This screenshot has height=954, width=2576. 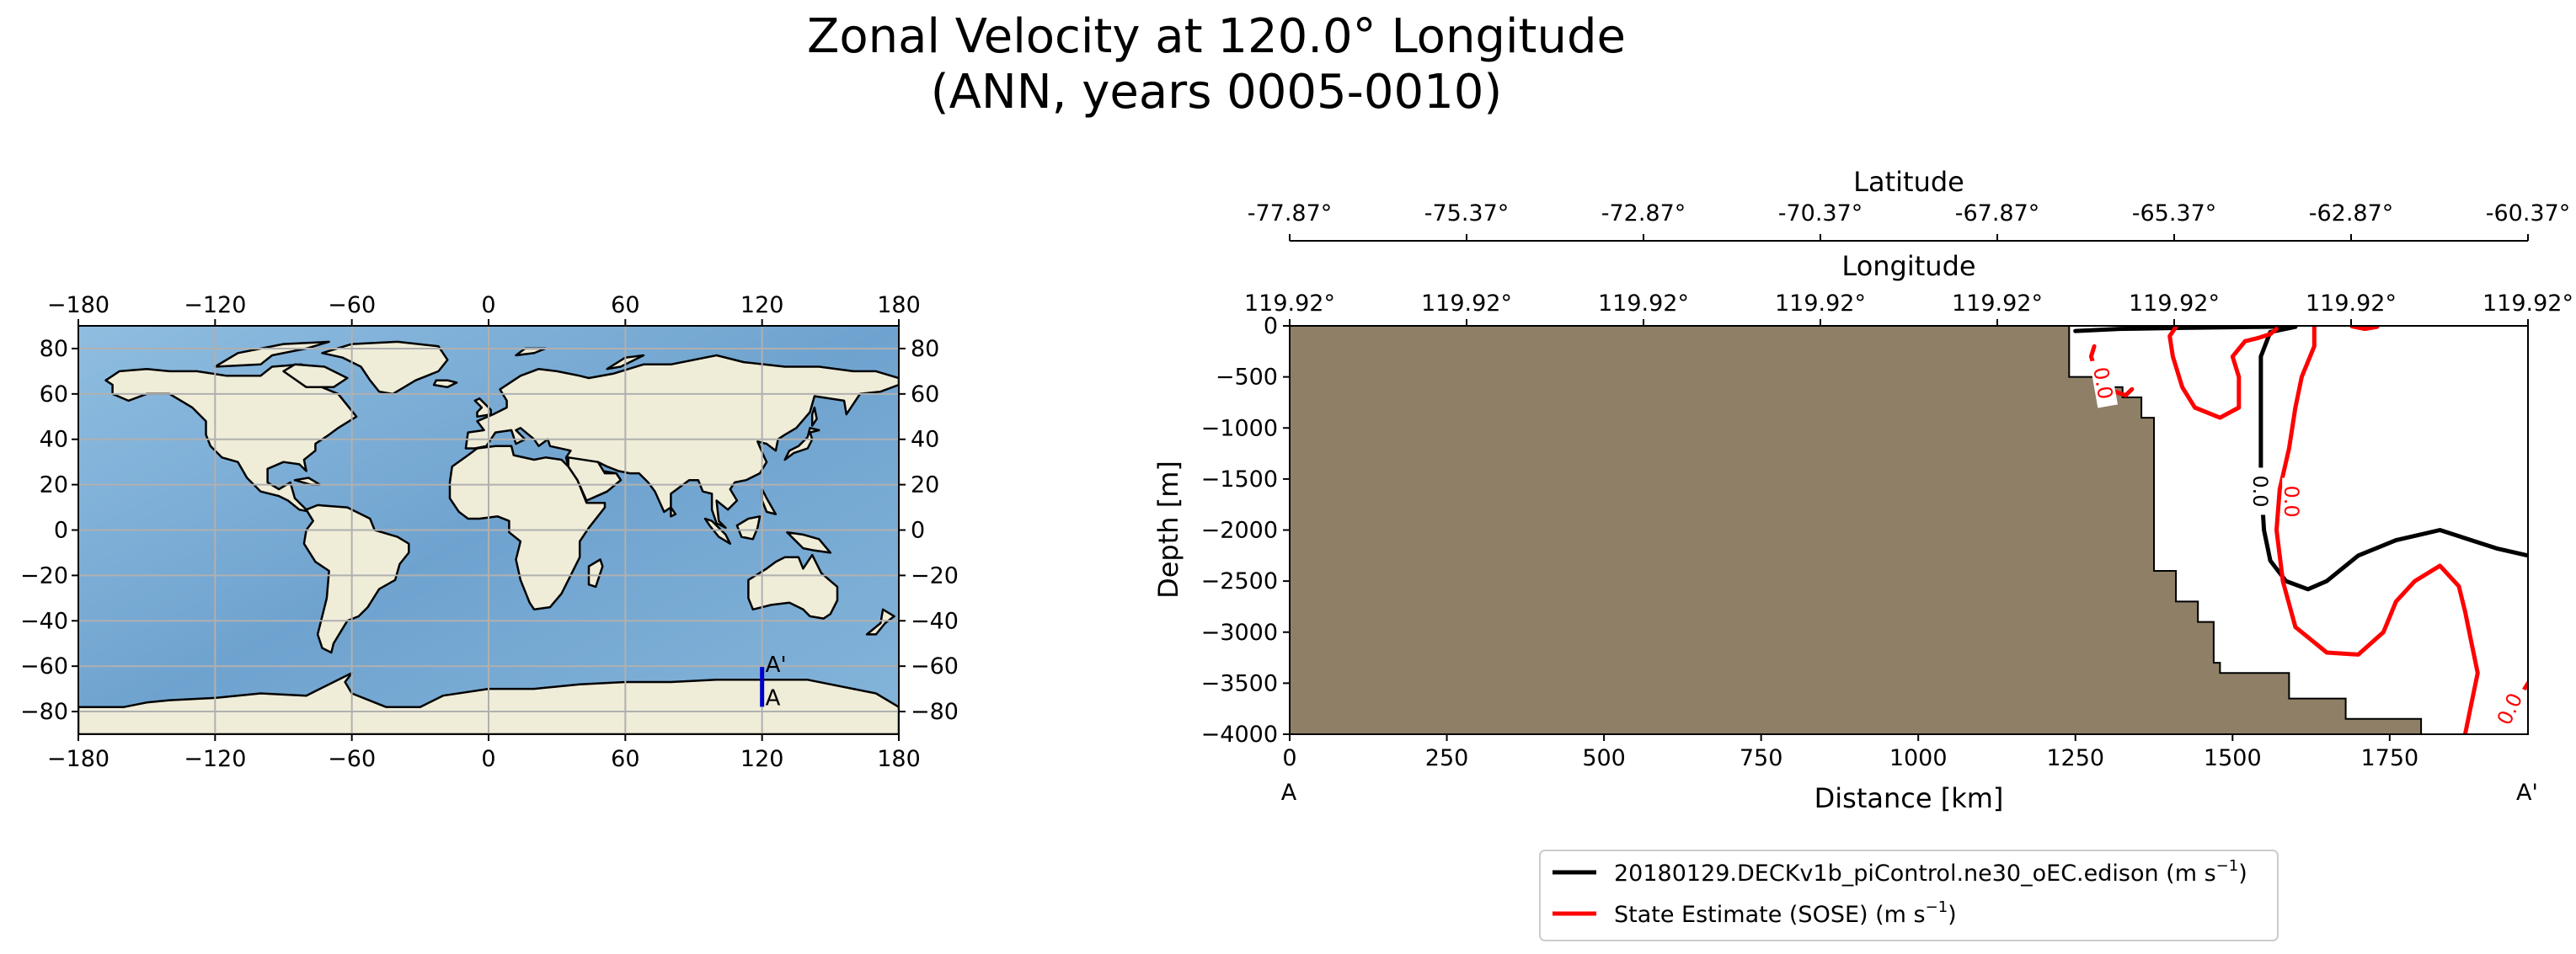 I want to click on latitude-tick-label: -67.87°, so click(x=1997, y=213).